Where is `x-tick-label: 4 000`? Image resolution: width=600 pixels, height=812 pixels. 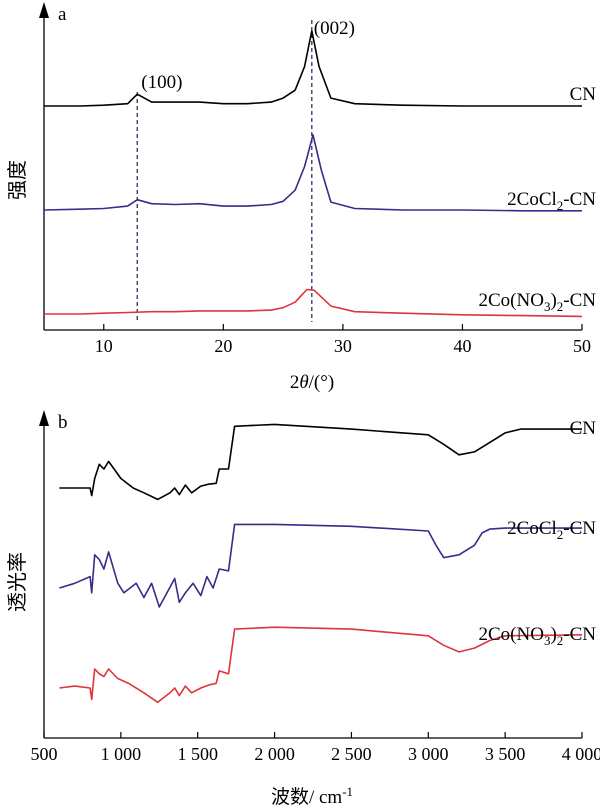 x-tick-label: 4 000 is located at coordinates (581, 754).